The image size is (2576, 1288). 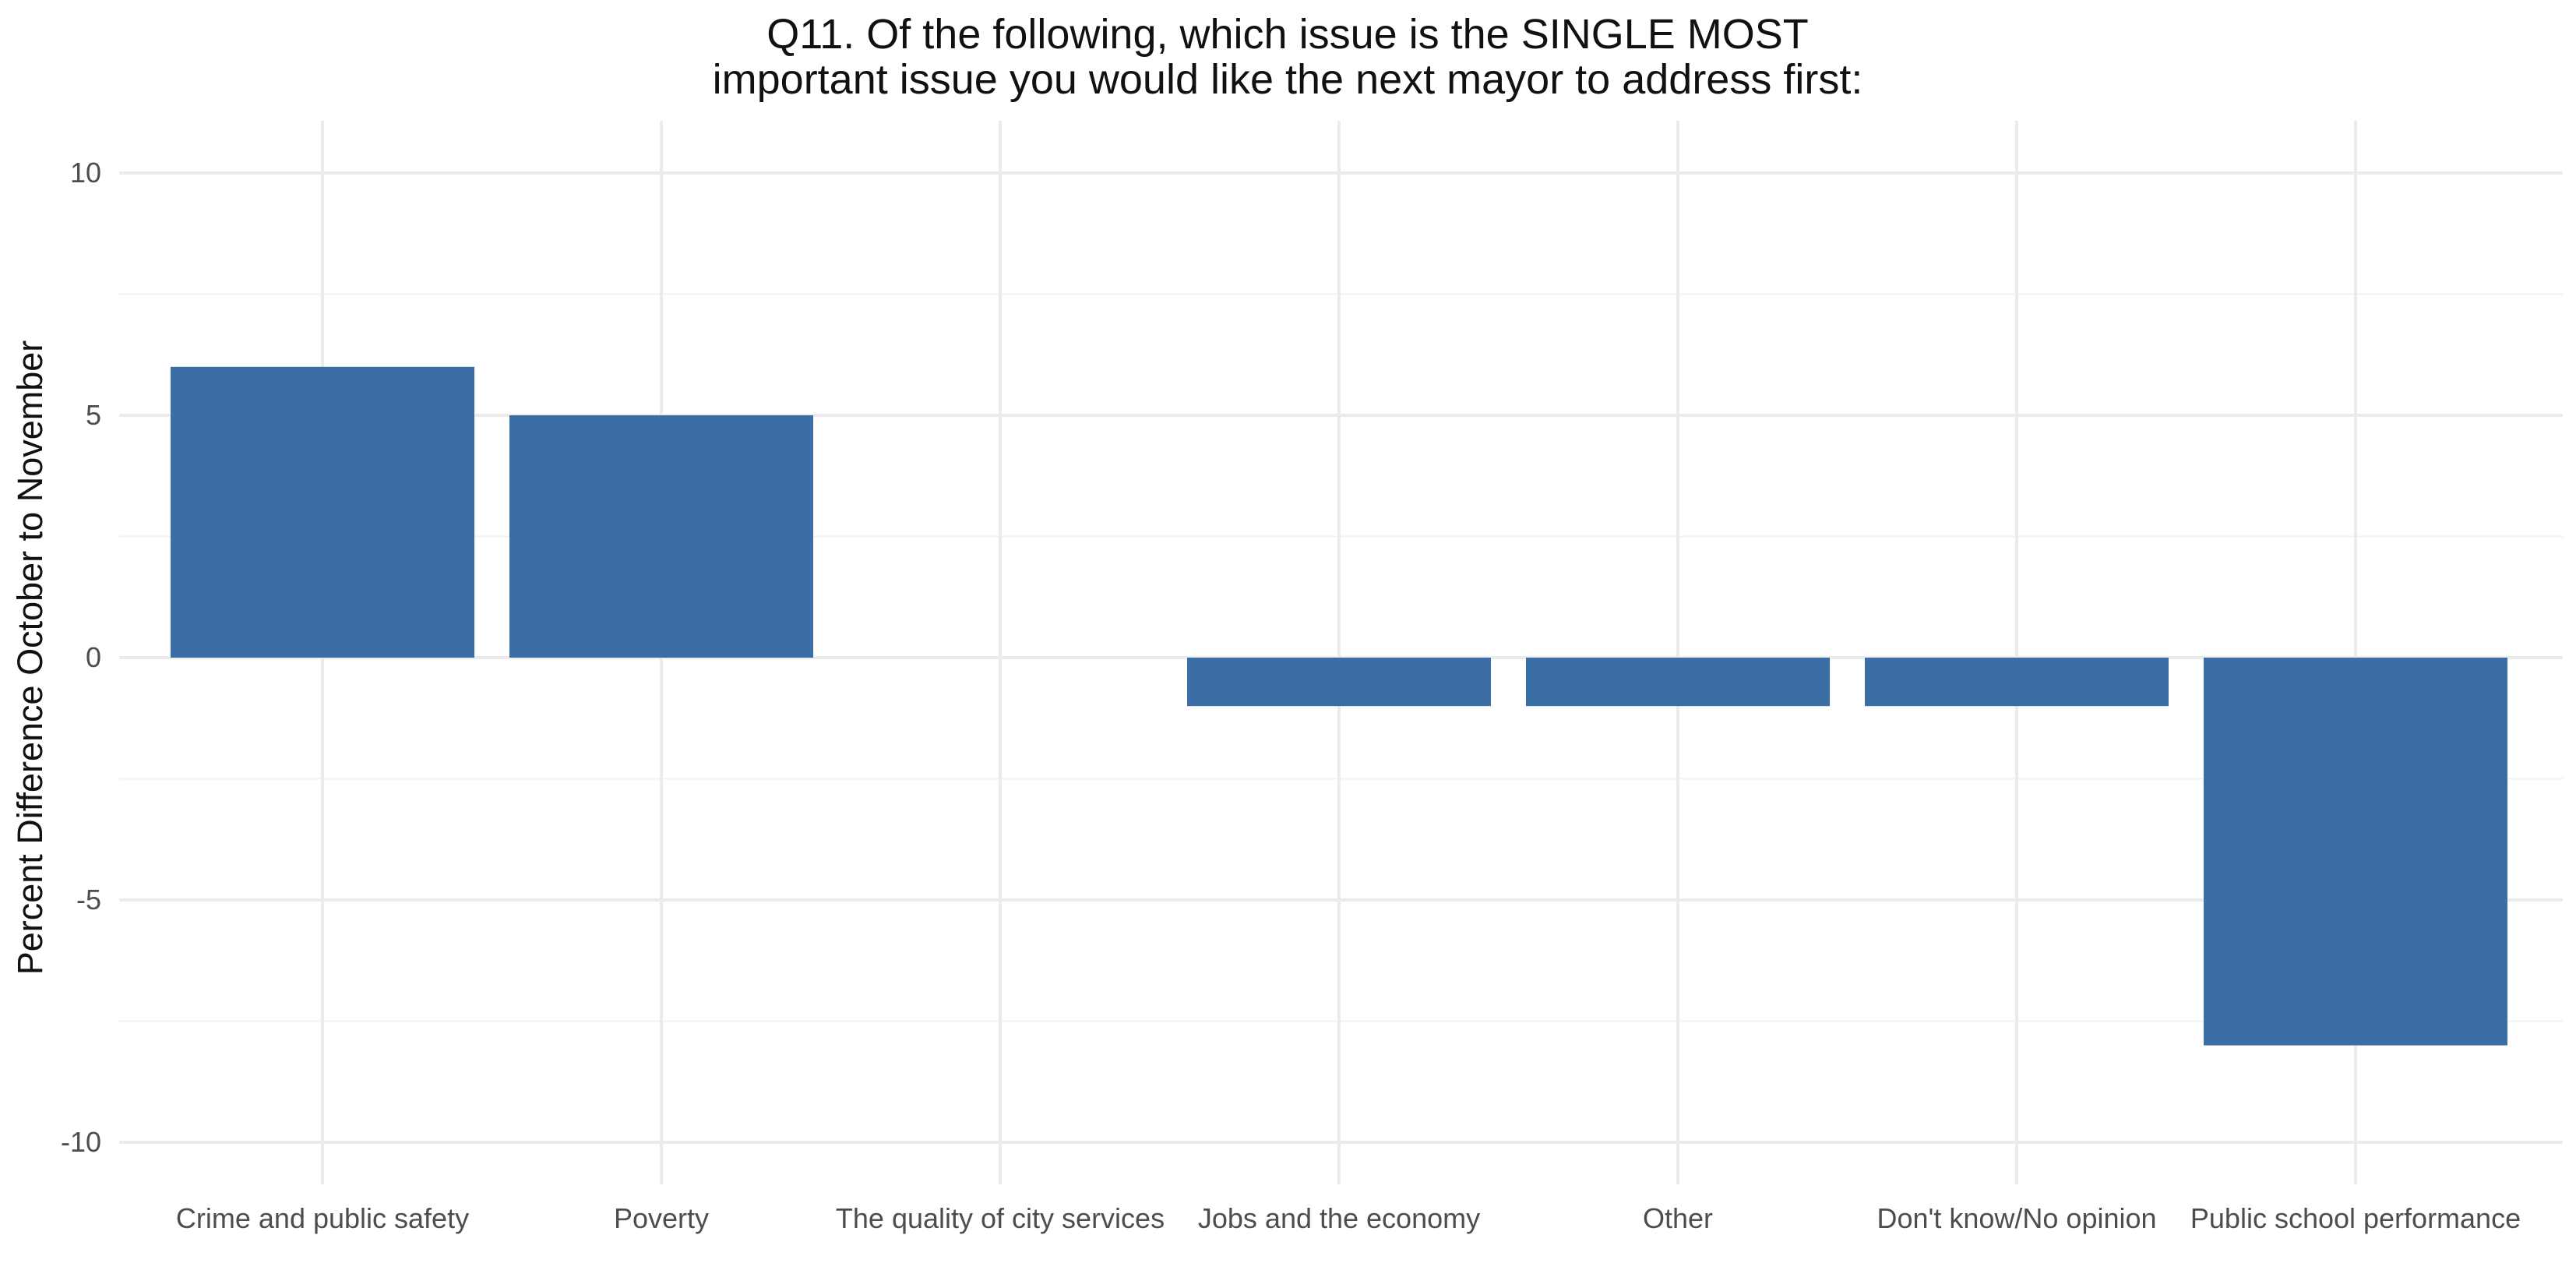 I want to click on y-tick-label: -5, so click(x=88, y=900).